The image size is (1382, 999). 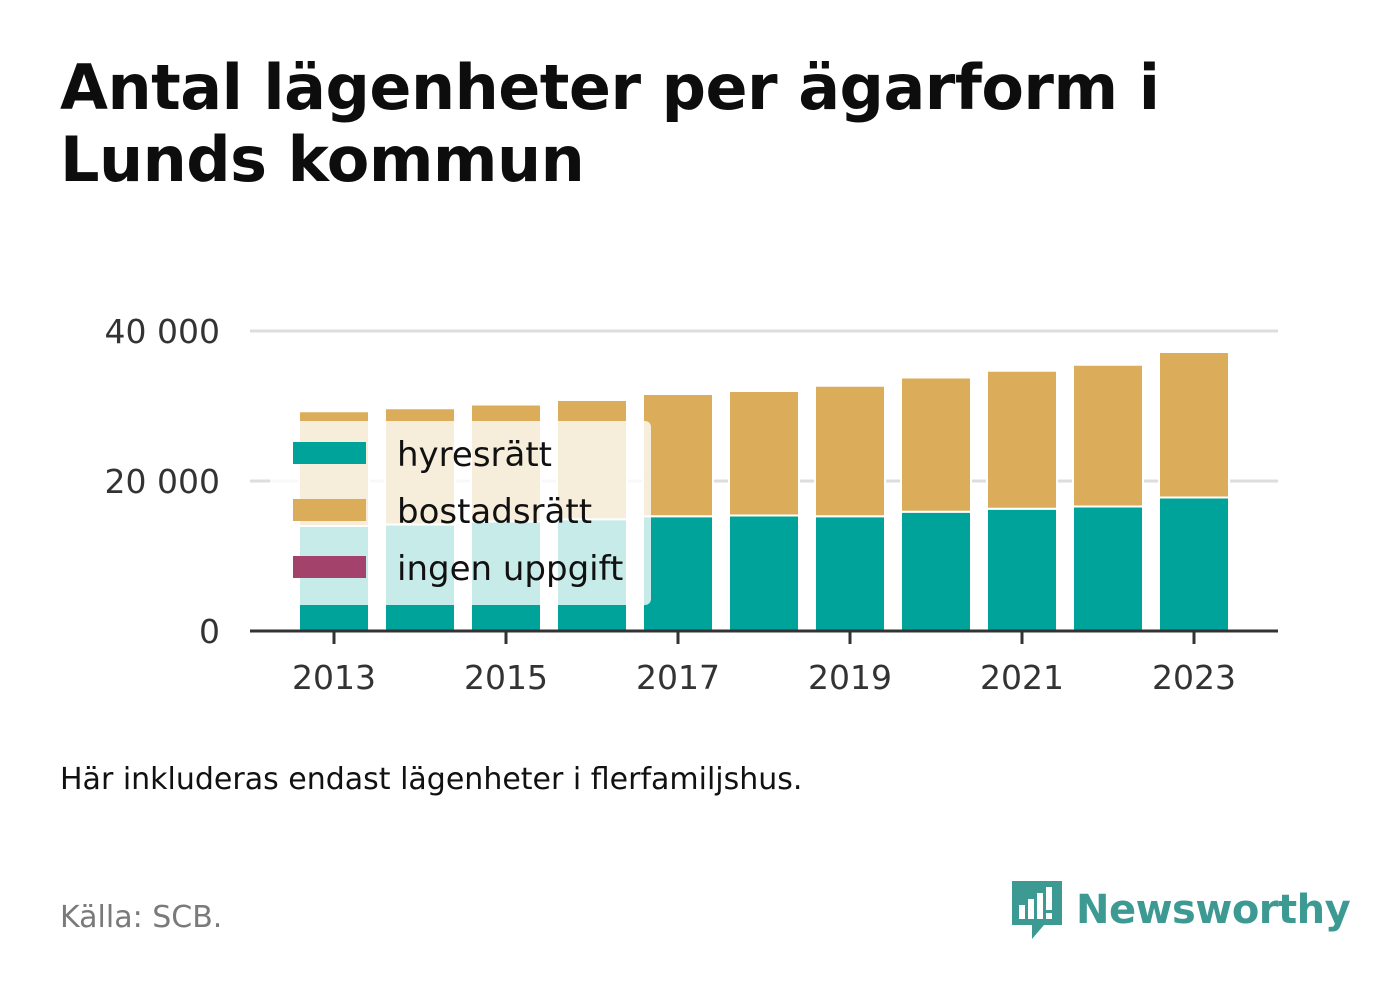 I want to click on legend: hyresrätt bostadsrätt ingen uppgift, so click(x=460, y=513).